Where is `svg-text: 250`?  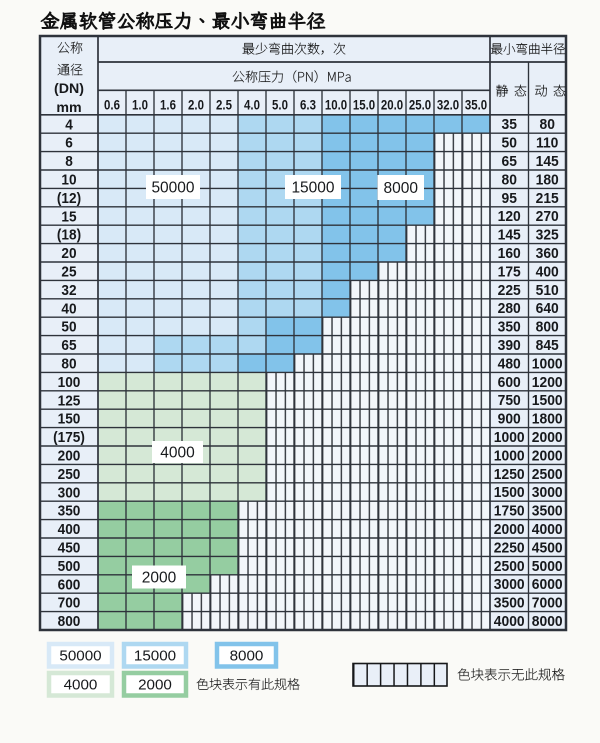 svg-text: 250 is located at coordinates (69, 474).